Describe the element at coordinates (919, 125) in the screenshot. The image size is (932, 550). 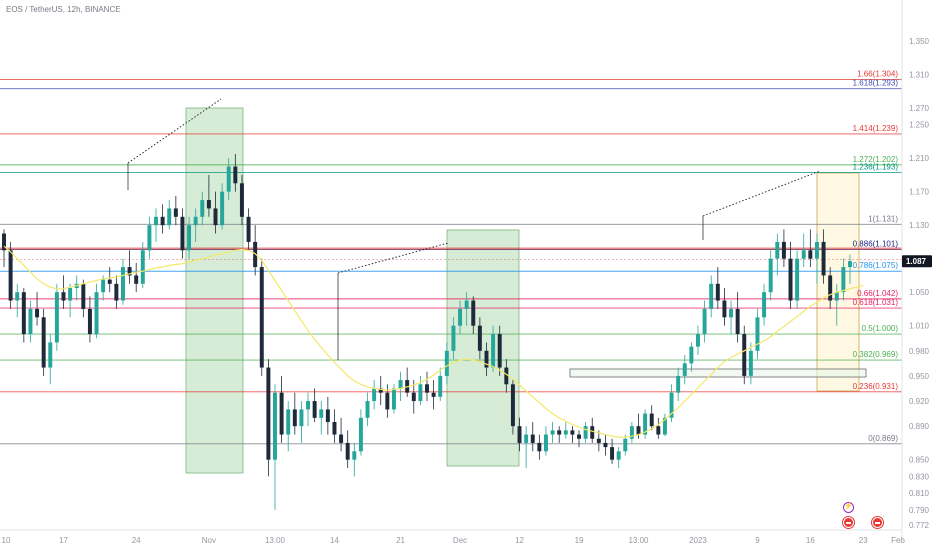
I see `price-tick-label: 1.250` at that location.